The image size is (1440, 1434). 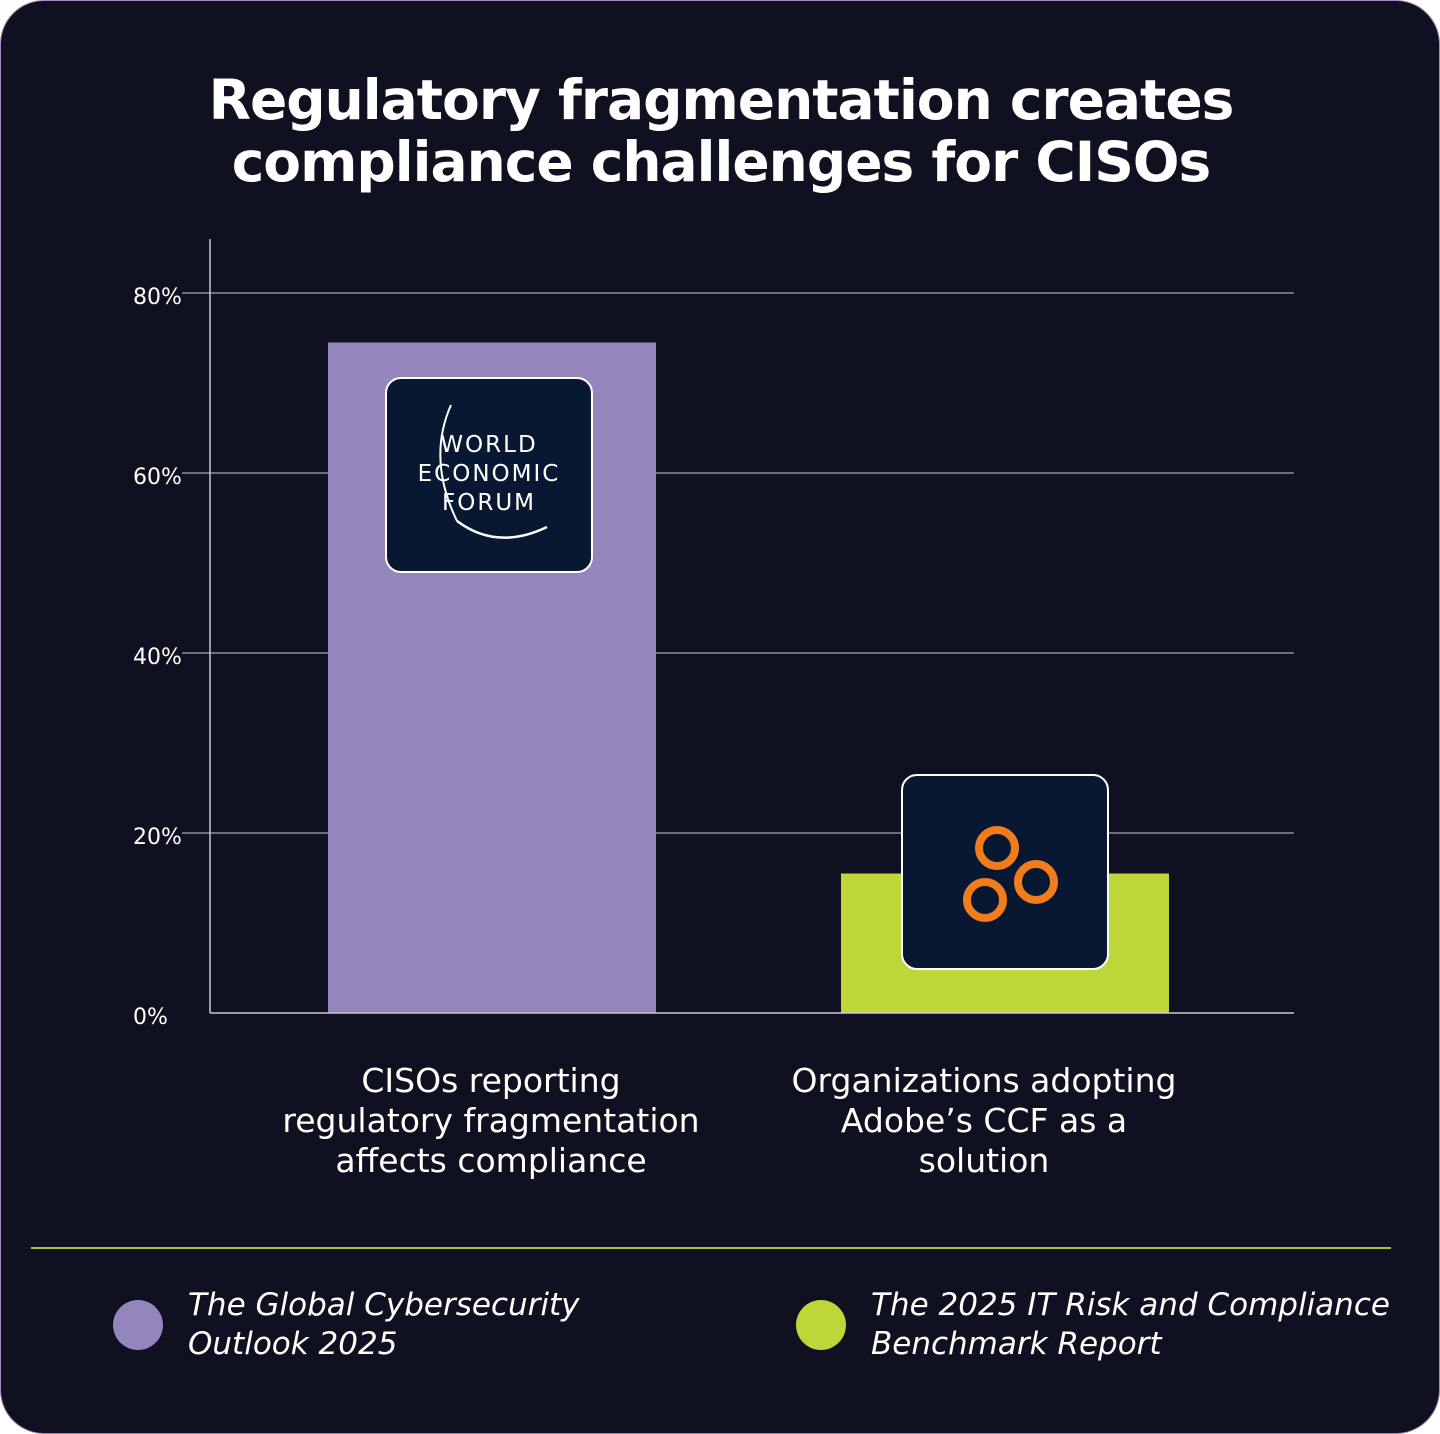 I want to click on ccf-logo-tile, so click(x=1005, y=872).